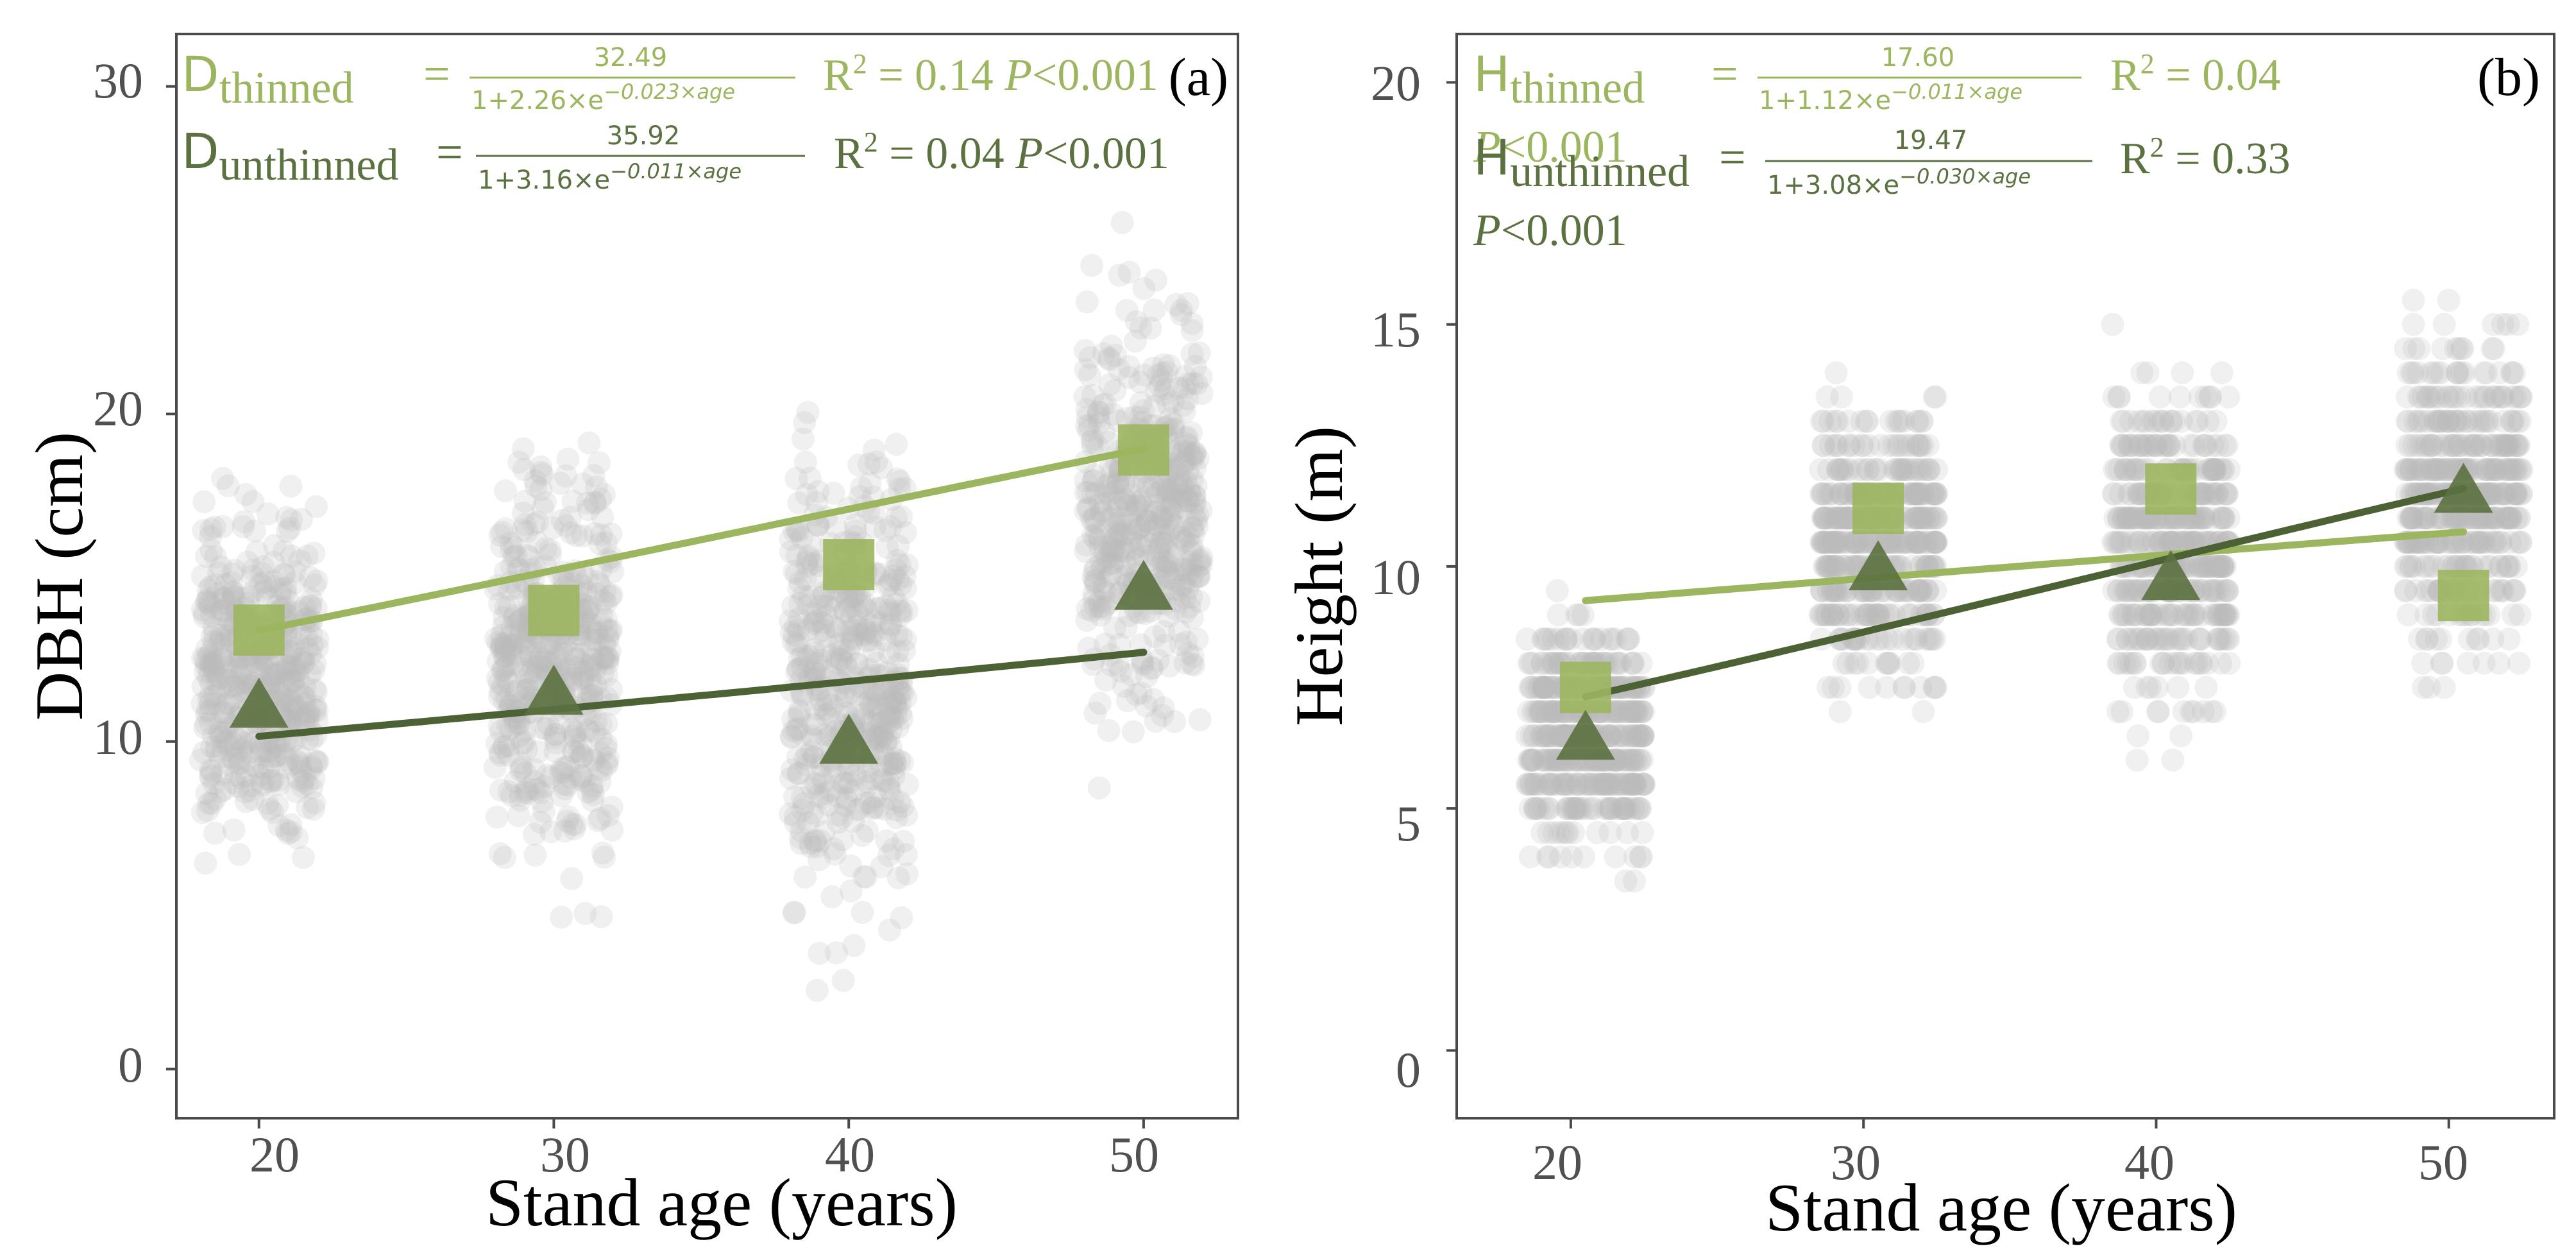 The height and width of the screenshot is (1260, 2576). I want to click on panel-a-mean-markers, so click(701, 594).